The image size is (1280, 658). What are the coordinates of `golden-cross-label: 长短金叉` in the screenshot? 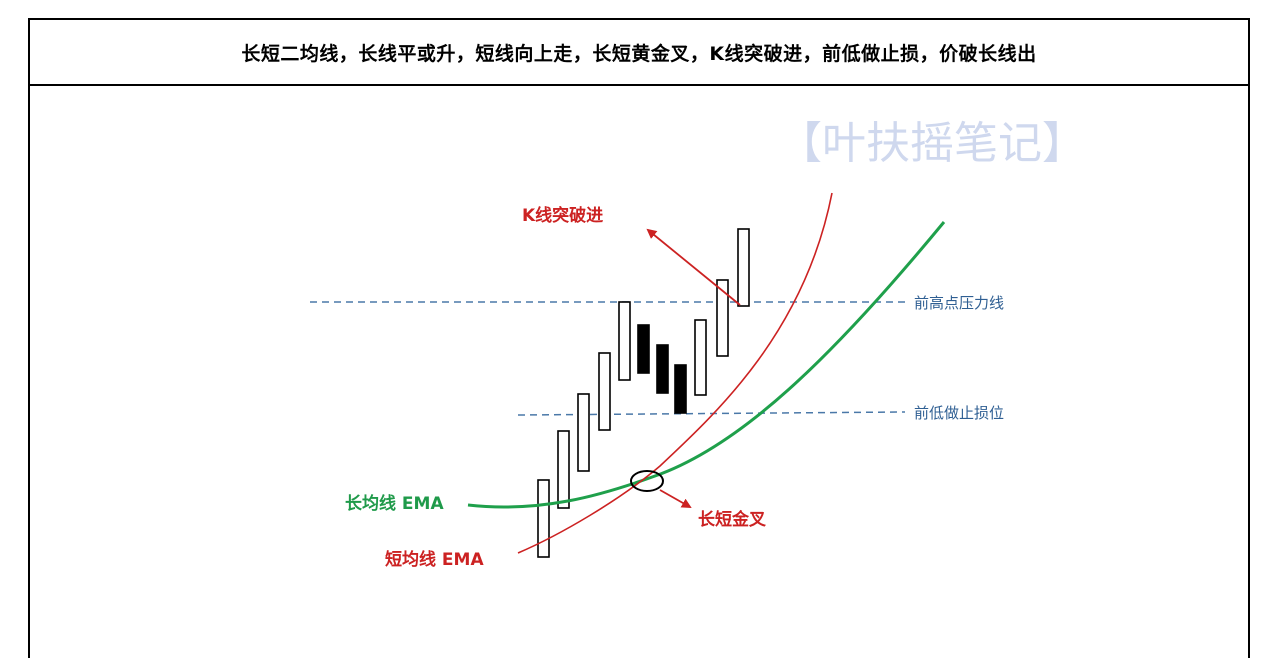 It's located at (732, 519).